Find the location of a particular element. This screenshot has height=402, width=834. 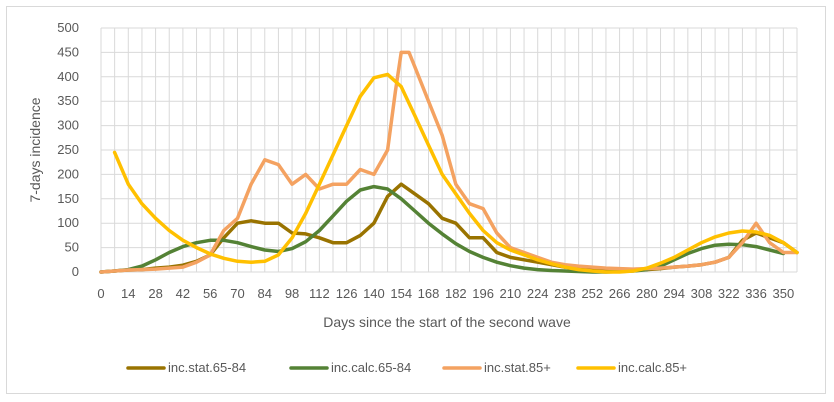

y-tick-label: 50 is located at coordinates (72, 247).